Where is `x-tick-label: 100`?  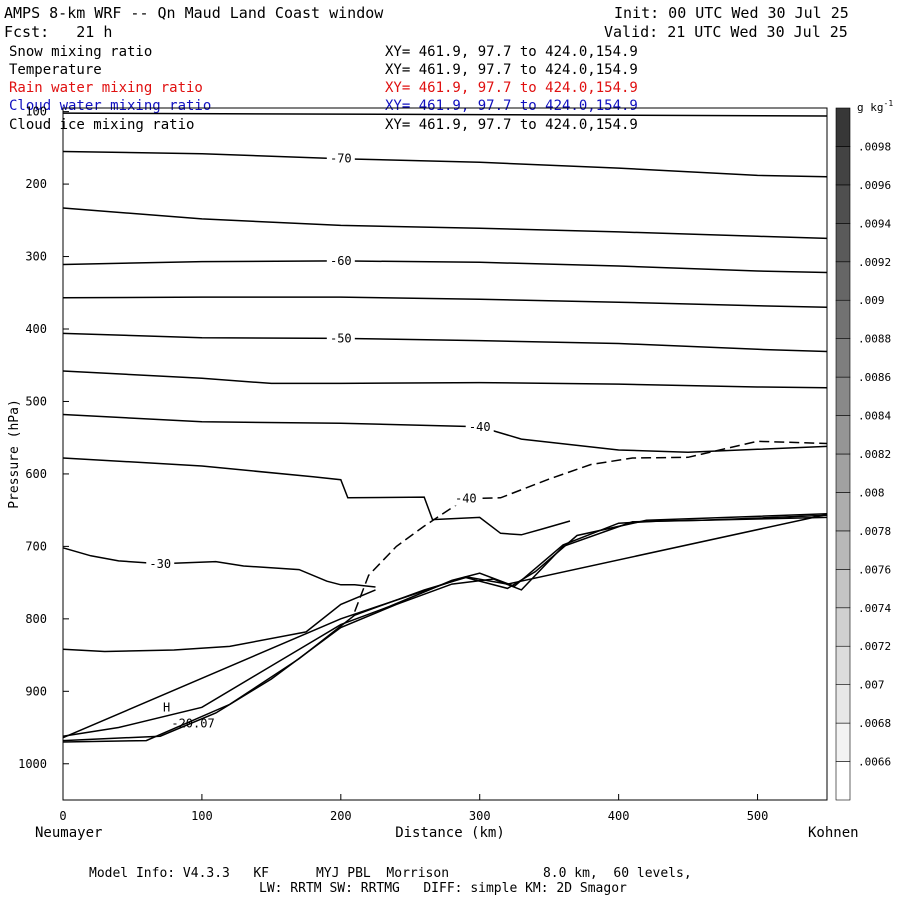 x-tick-label: 100 is located at coordinates (202, 816).